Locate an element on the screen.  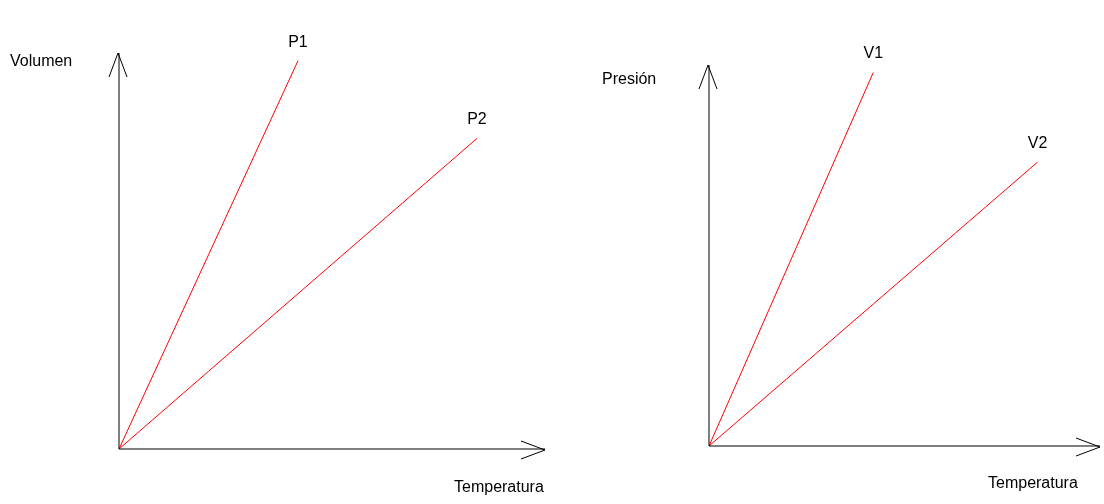
series-label: V1 is located at coordinates (873, 53).